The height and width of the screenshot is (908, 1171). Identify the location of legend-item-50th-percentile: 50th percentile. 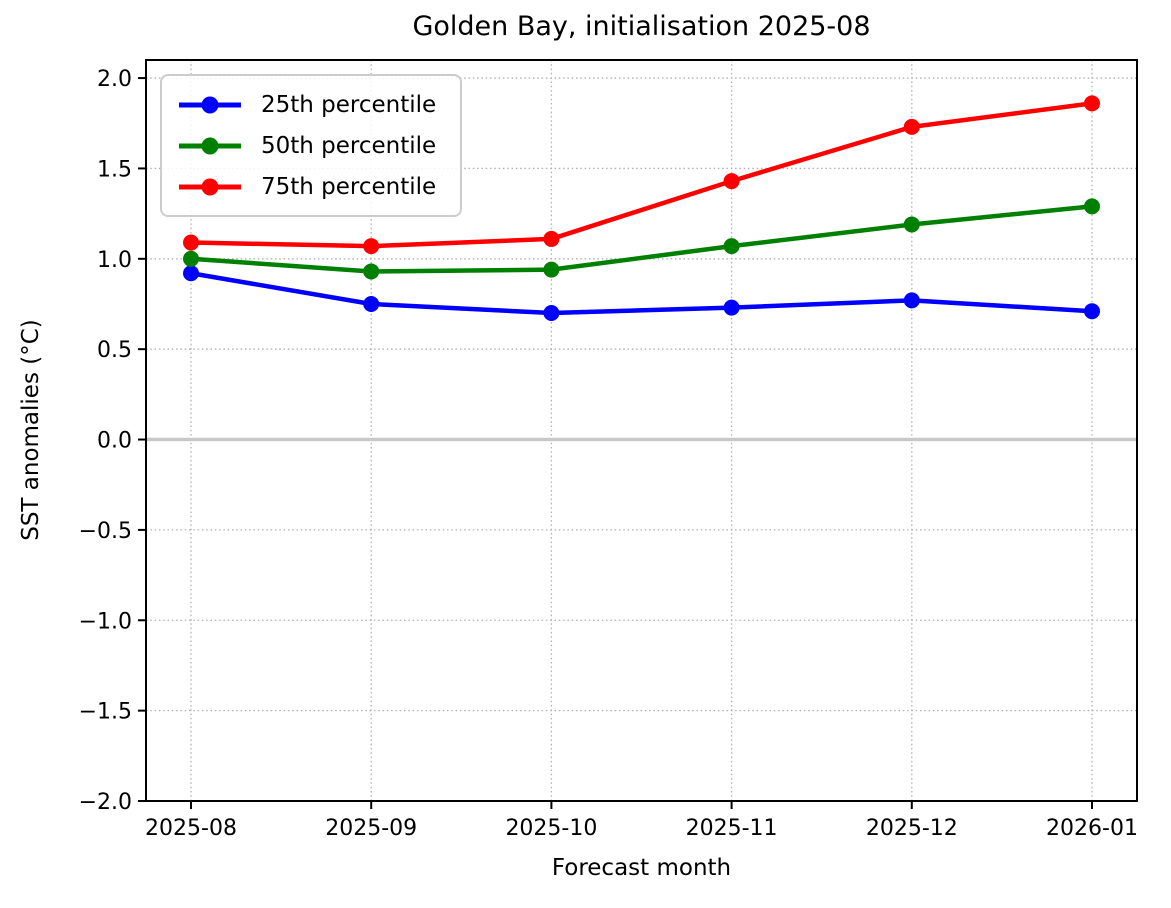
(306, 145).